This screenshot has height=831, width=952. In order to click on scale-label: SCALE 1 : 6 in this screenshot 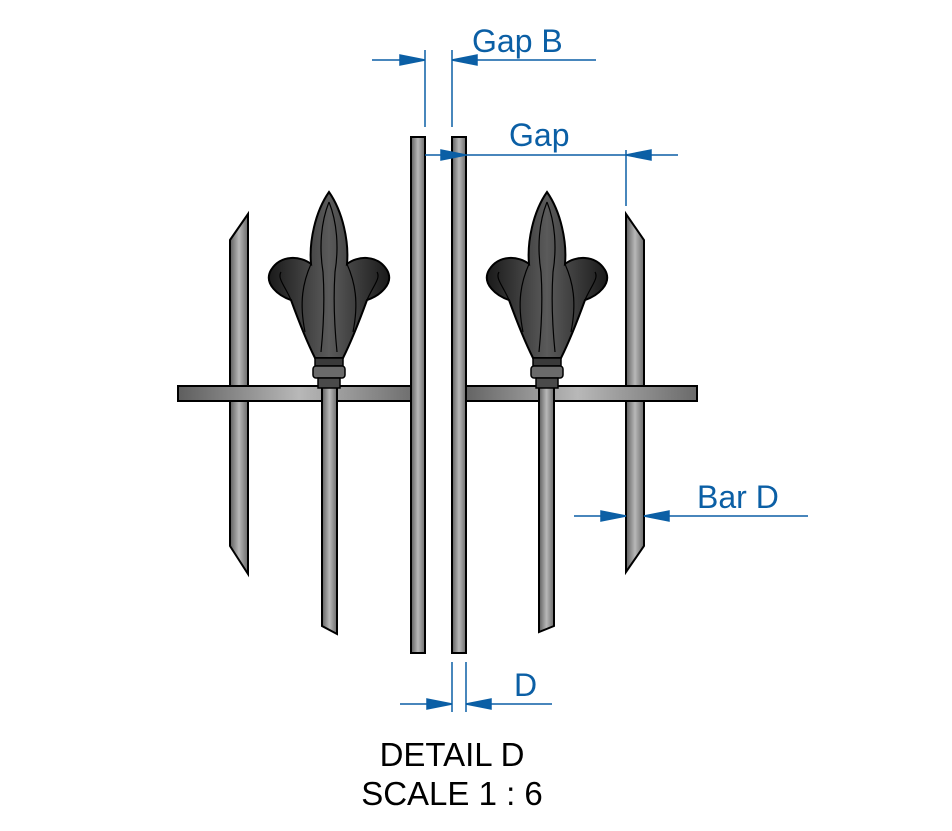, I will do `click(452, 793)`.